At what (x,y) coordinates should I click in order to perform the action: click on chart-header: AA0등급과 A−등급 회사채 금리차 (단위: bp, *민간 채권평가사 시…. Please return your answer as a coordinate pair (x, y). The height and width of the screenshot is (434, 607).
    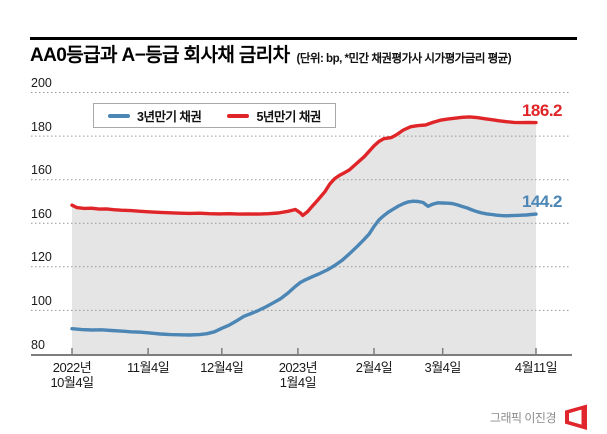
    Looking at the image, I should click on (271, 56).